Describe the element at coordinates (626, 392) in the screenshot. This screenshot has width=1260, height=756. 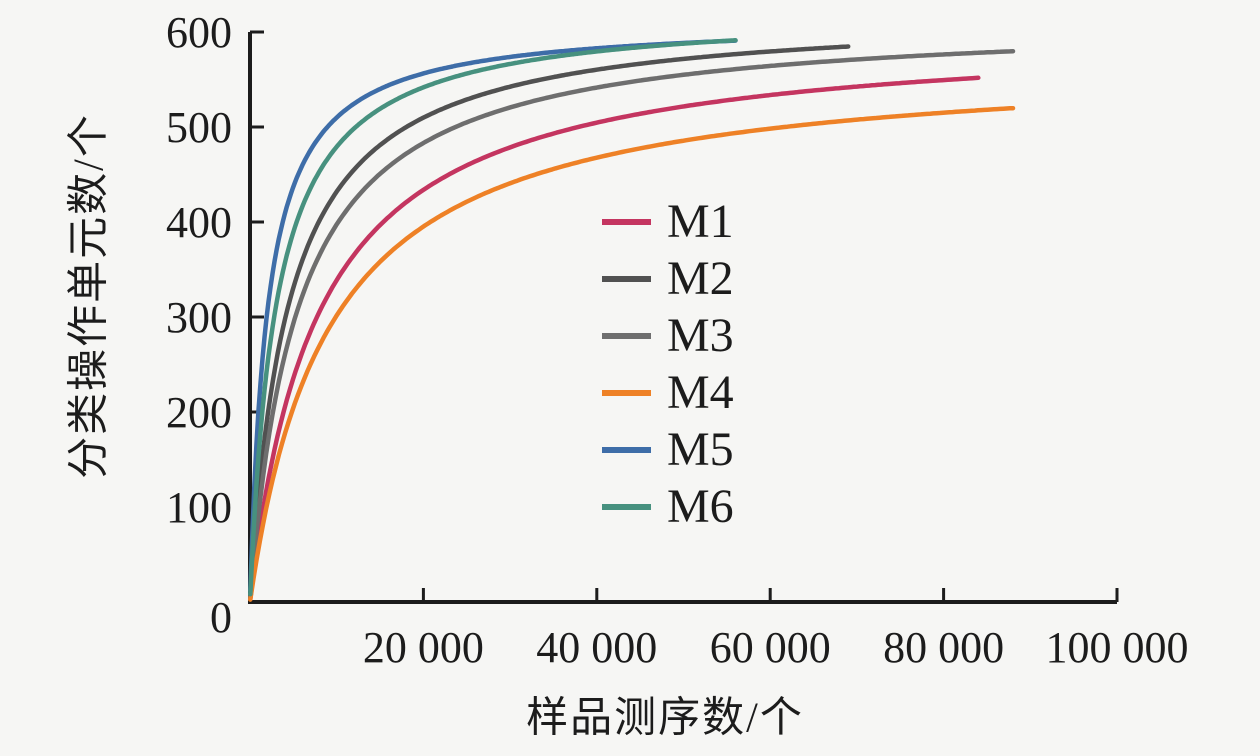
I see `legend-swatch-m4` at that location.